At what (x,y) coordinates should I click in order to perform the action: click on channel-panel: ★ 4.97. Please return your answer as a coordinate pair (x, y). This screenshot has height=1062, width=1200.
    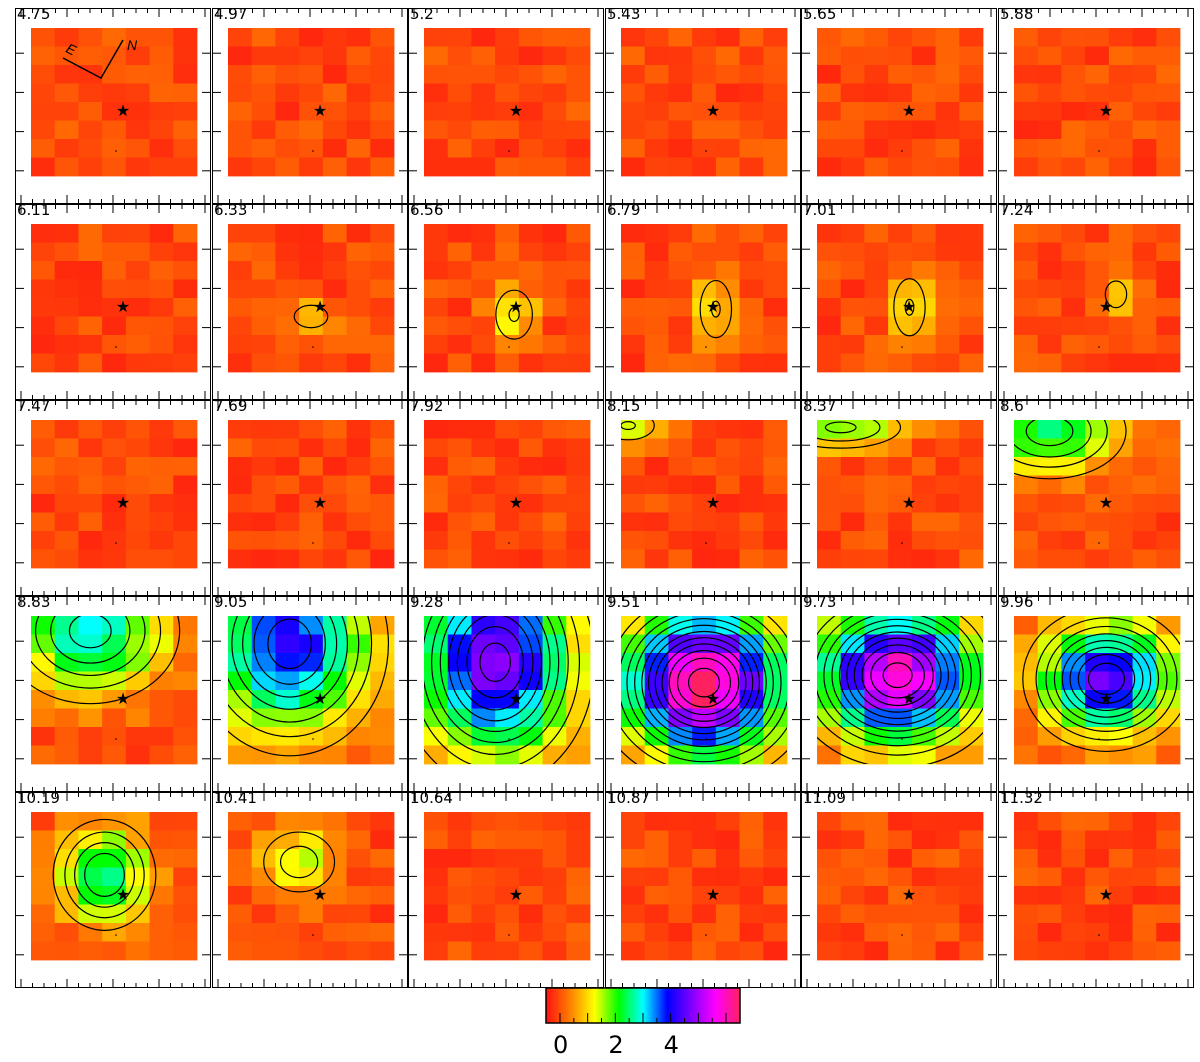
    Looking at the image, I should click on (310, 105).